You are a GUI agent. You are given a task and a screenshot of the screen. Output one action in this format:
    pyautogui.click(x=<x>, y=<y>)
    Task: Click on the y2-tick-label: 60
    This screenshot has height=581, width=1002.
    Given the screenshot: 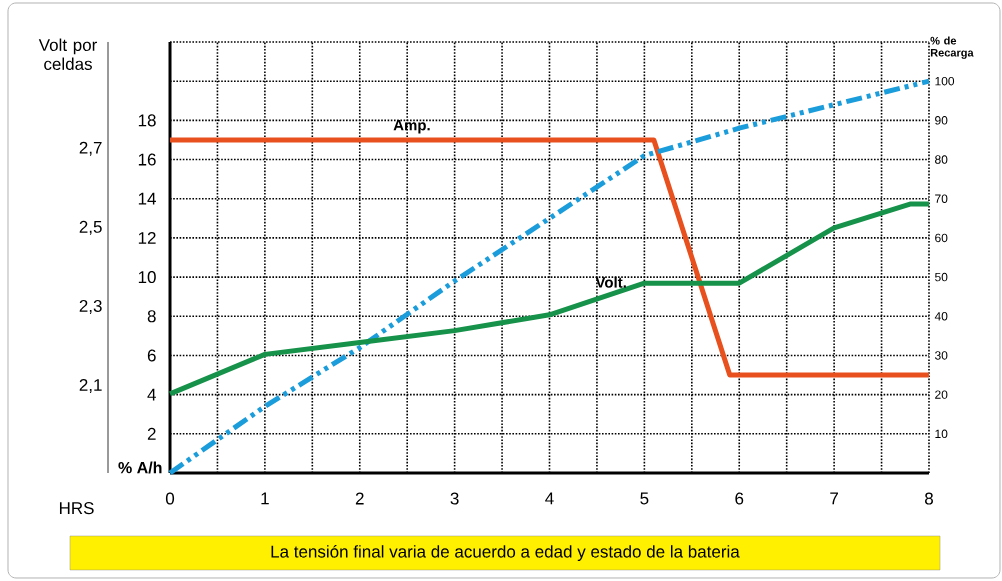 What is the action you would take?
    pyautogui.click(x=941, y=238)
    